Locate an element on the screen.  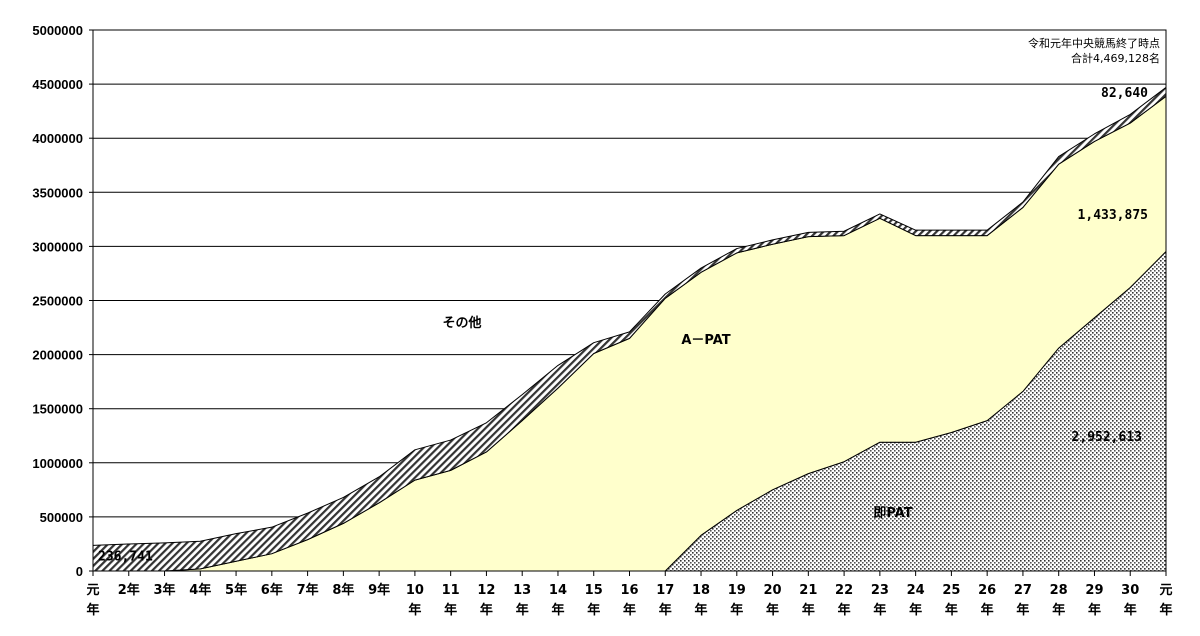
value-label-apat-end: 1,433,875 is located at coordinates (1113, 215).